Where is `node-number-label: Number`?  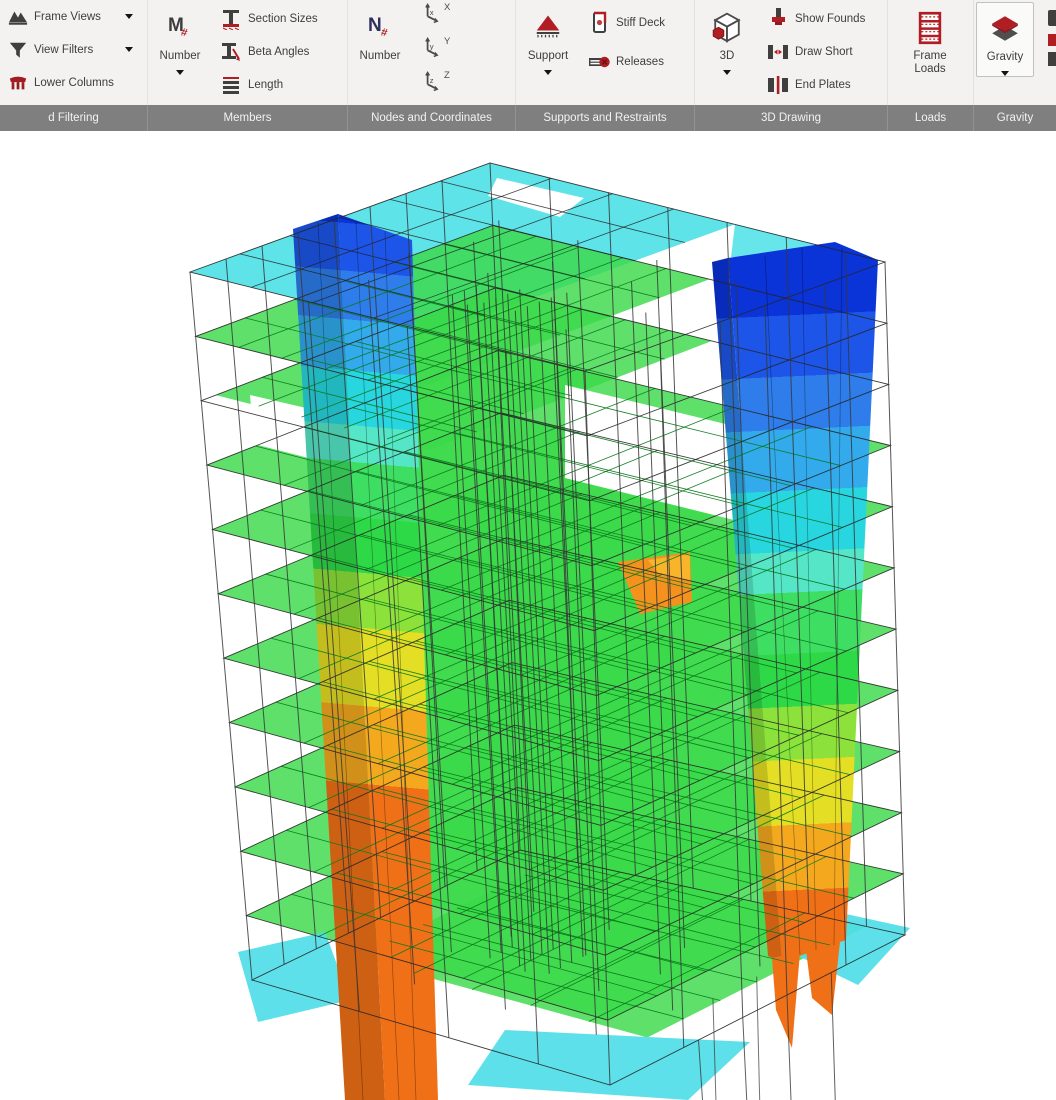
node-number-label: Number is located at coordinates (380, 56).